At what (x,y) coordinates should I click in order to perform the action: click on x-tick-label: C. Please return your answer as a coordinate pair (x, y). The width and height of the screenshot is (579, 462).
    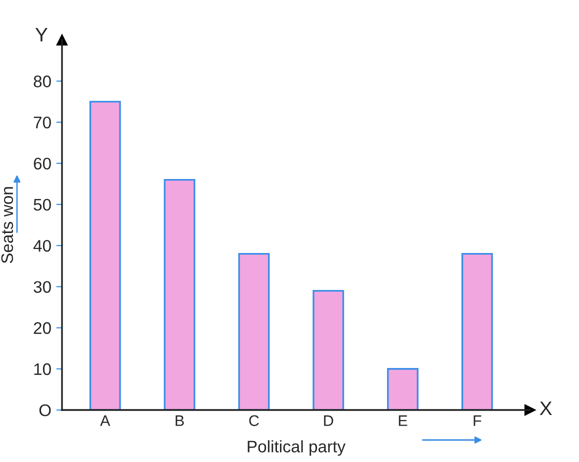
    Looking at the image, I should click on (254, 420).